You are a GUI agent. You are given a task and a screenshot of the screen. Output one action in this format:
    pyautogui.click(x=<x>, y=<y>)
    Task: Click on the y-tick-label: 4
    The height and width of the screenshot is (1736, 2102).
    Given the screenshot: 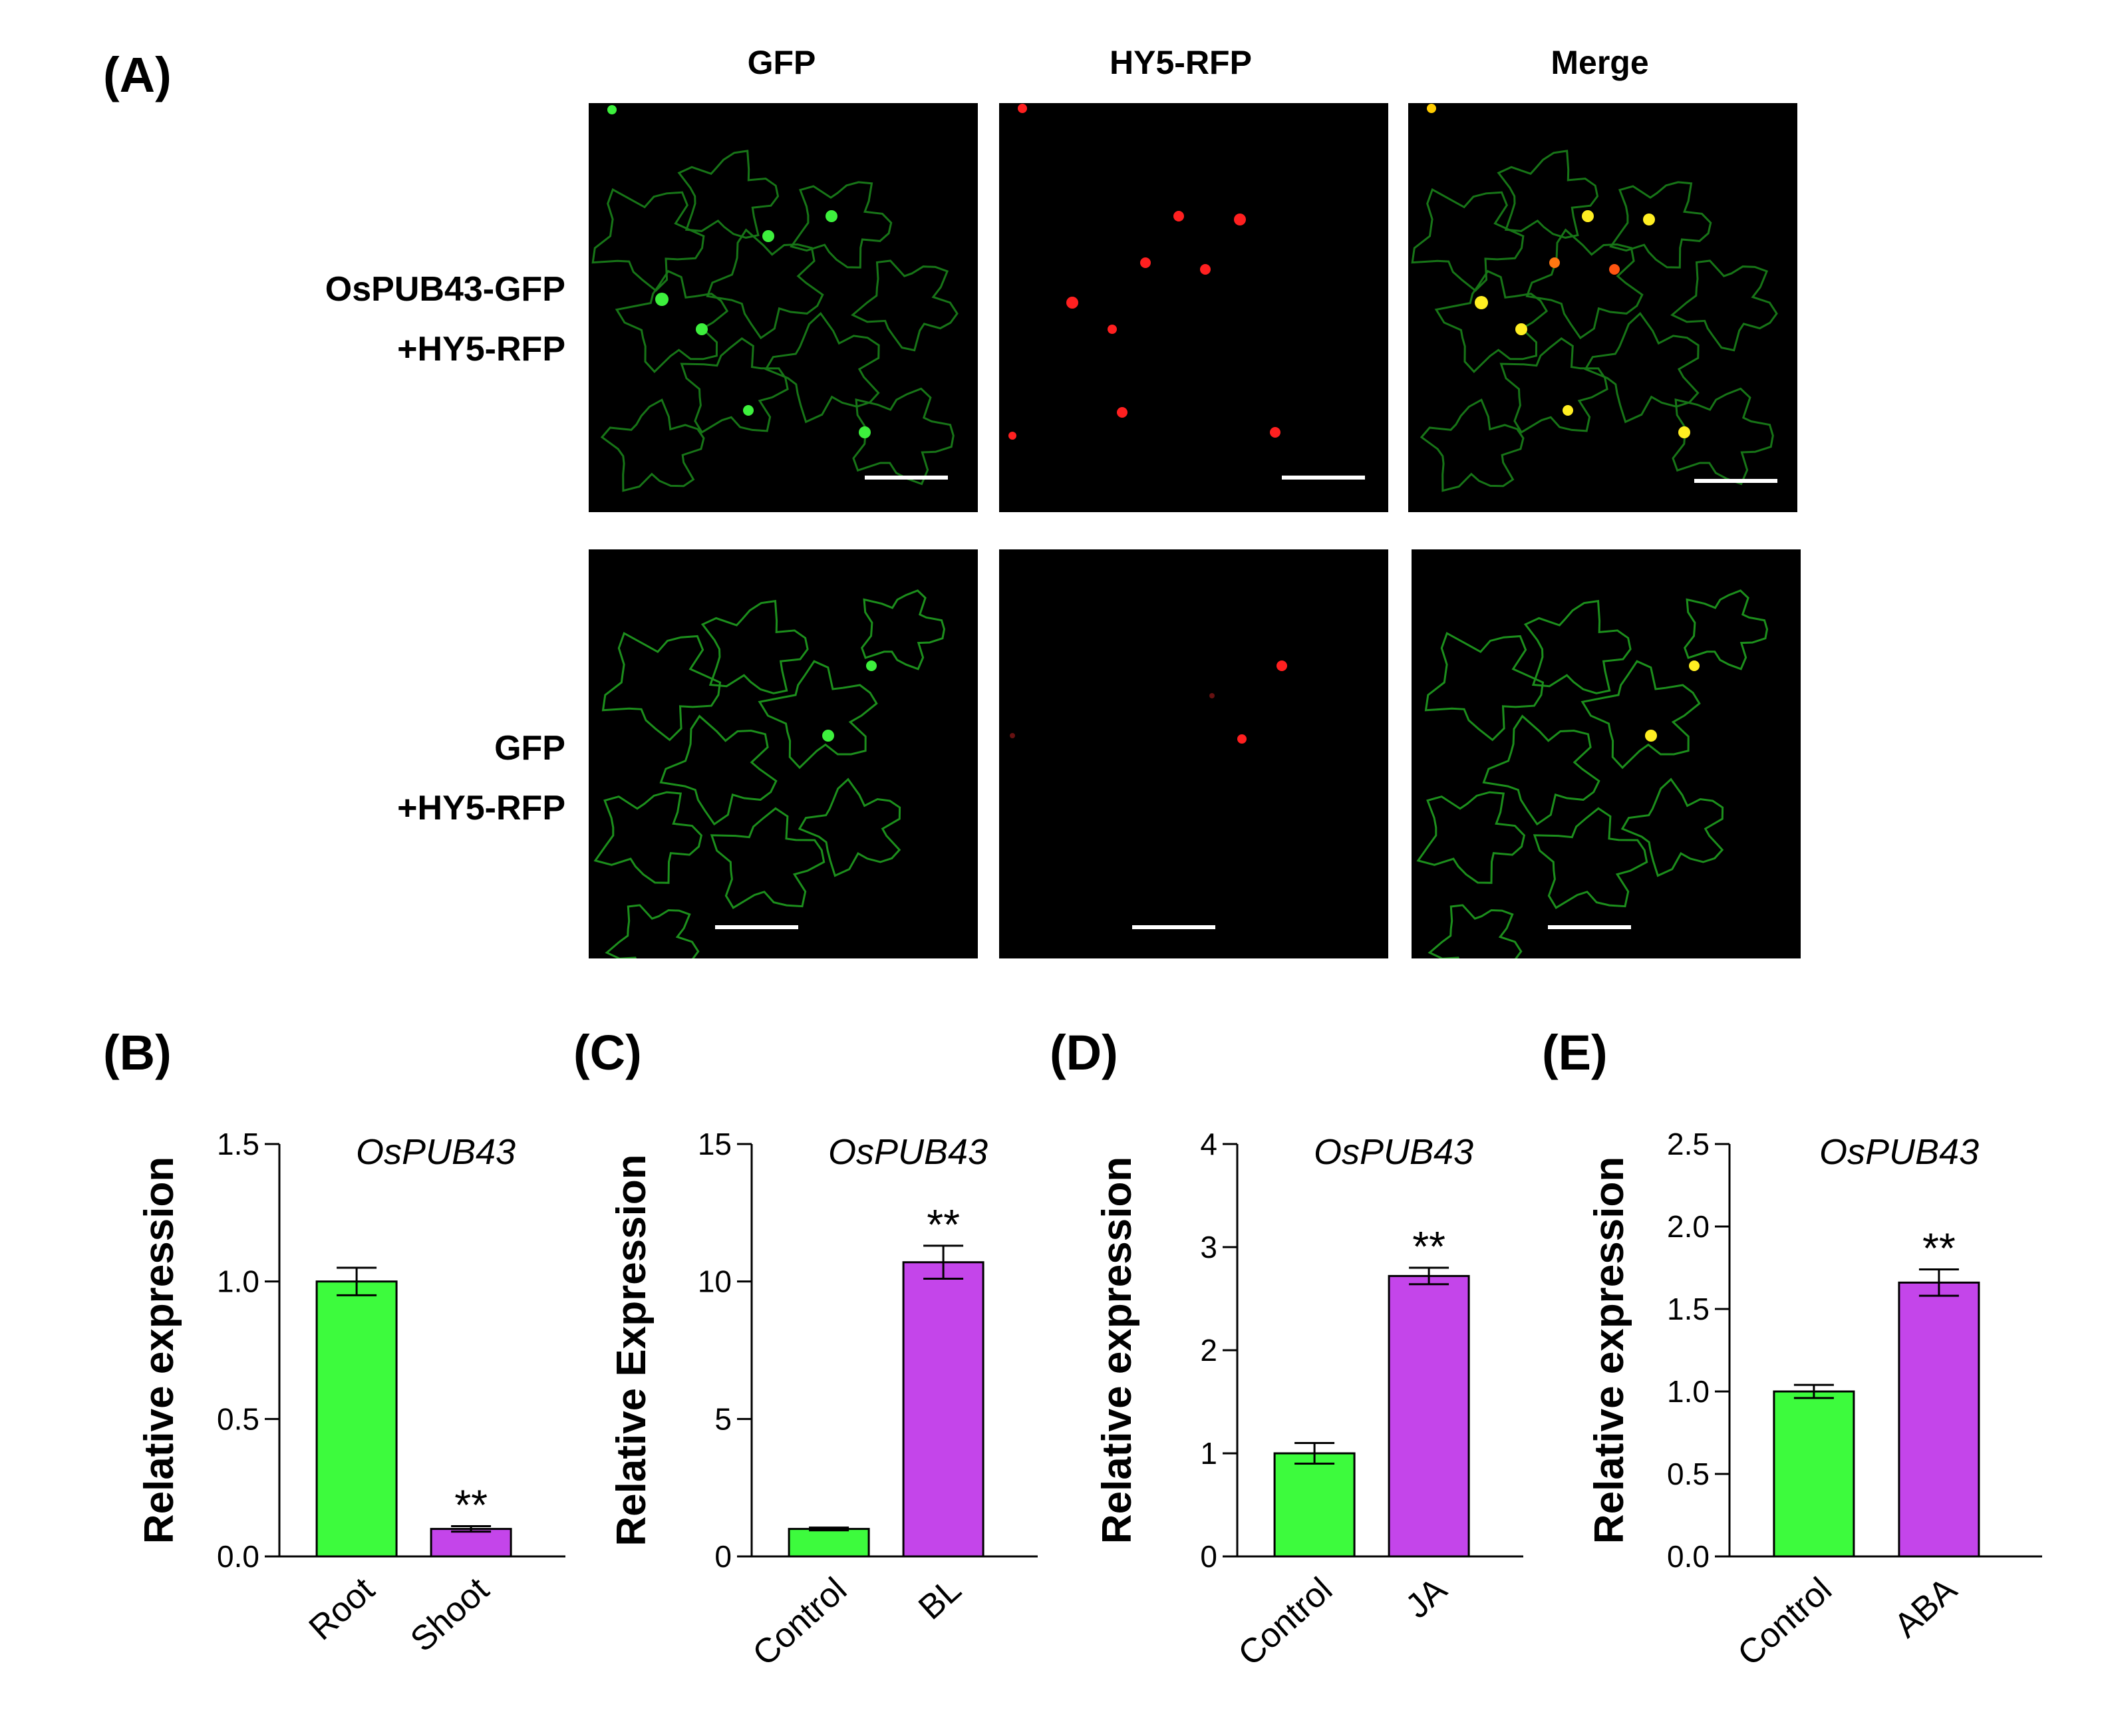 What is the action you would take?
    pyautogui.click(x=1208, y=1144)
    